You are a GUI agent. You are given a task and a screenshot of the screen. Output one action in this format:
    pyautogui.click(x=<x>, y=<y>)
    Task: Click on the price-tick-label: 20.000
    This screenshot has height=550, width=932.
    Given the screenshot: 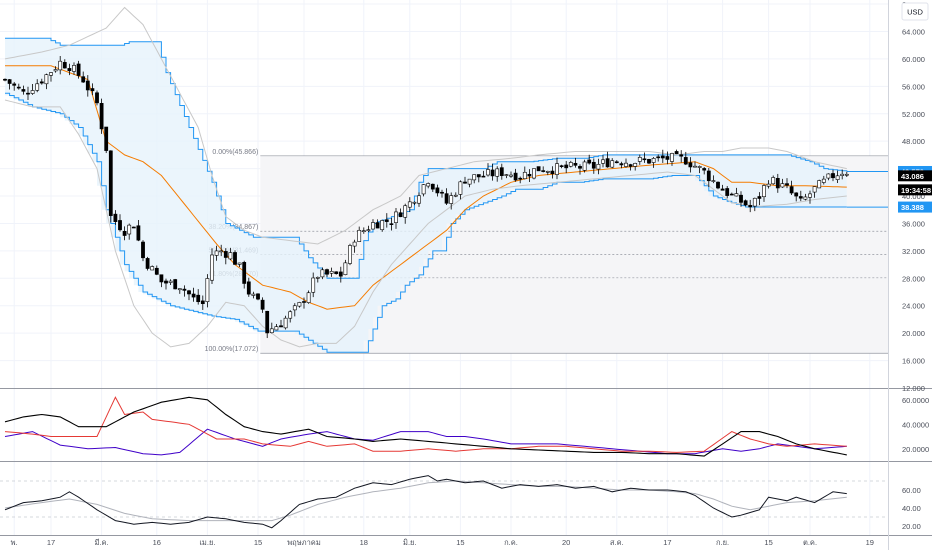 What is the action you would take?
    pyautogui.click(x=913, y=333)
    